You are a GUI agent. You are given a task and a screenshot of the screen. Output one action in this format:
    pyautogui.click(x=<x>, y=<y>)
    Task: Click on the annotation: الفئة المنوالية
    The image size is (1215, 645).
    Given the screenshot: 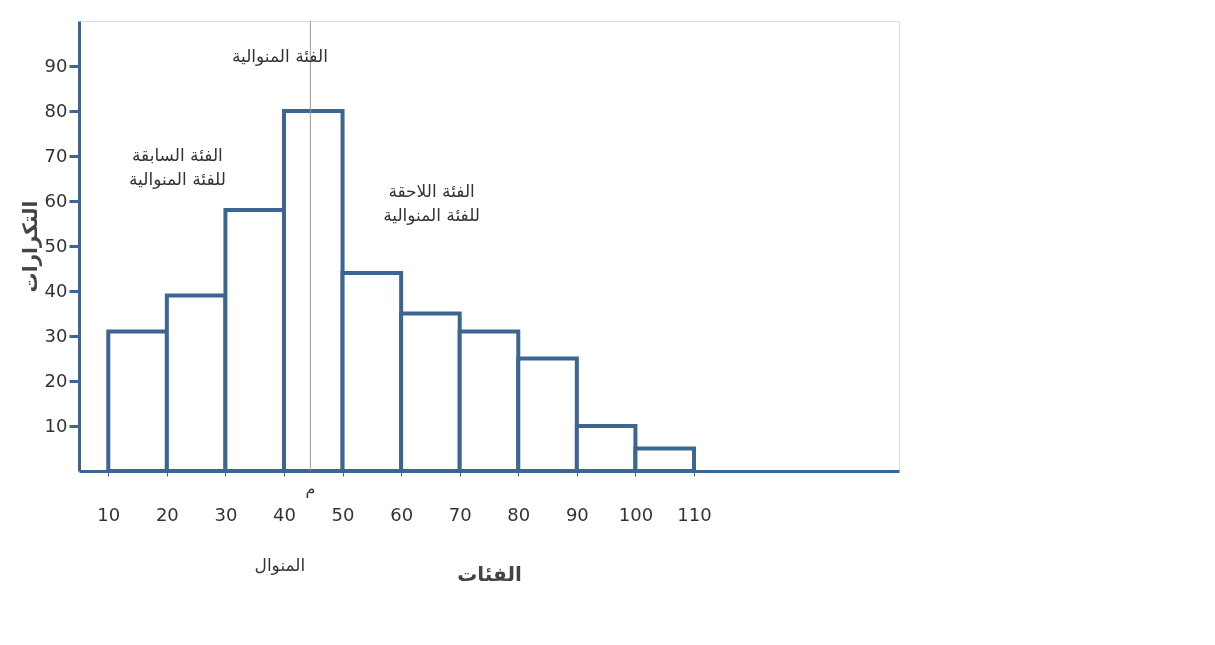 What is the action you would take?
    pyautogui.click(x=279, y=56)
    